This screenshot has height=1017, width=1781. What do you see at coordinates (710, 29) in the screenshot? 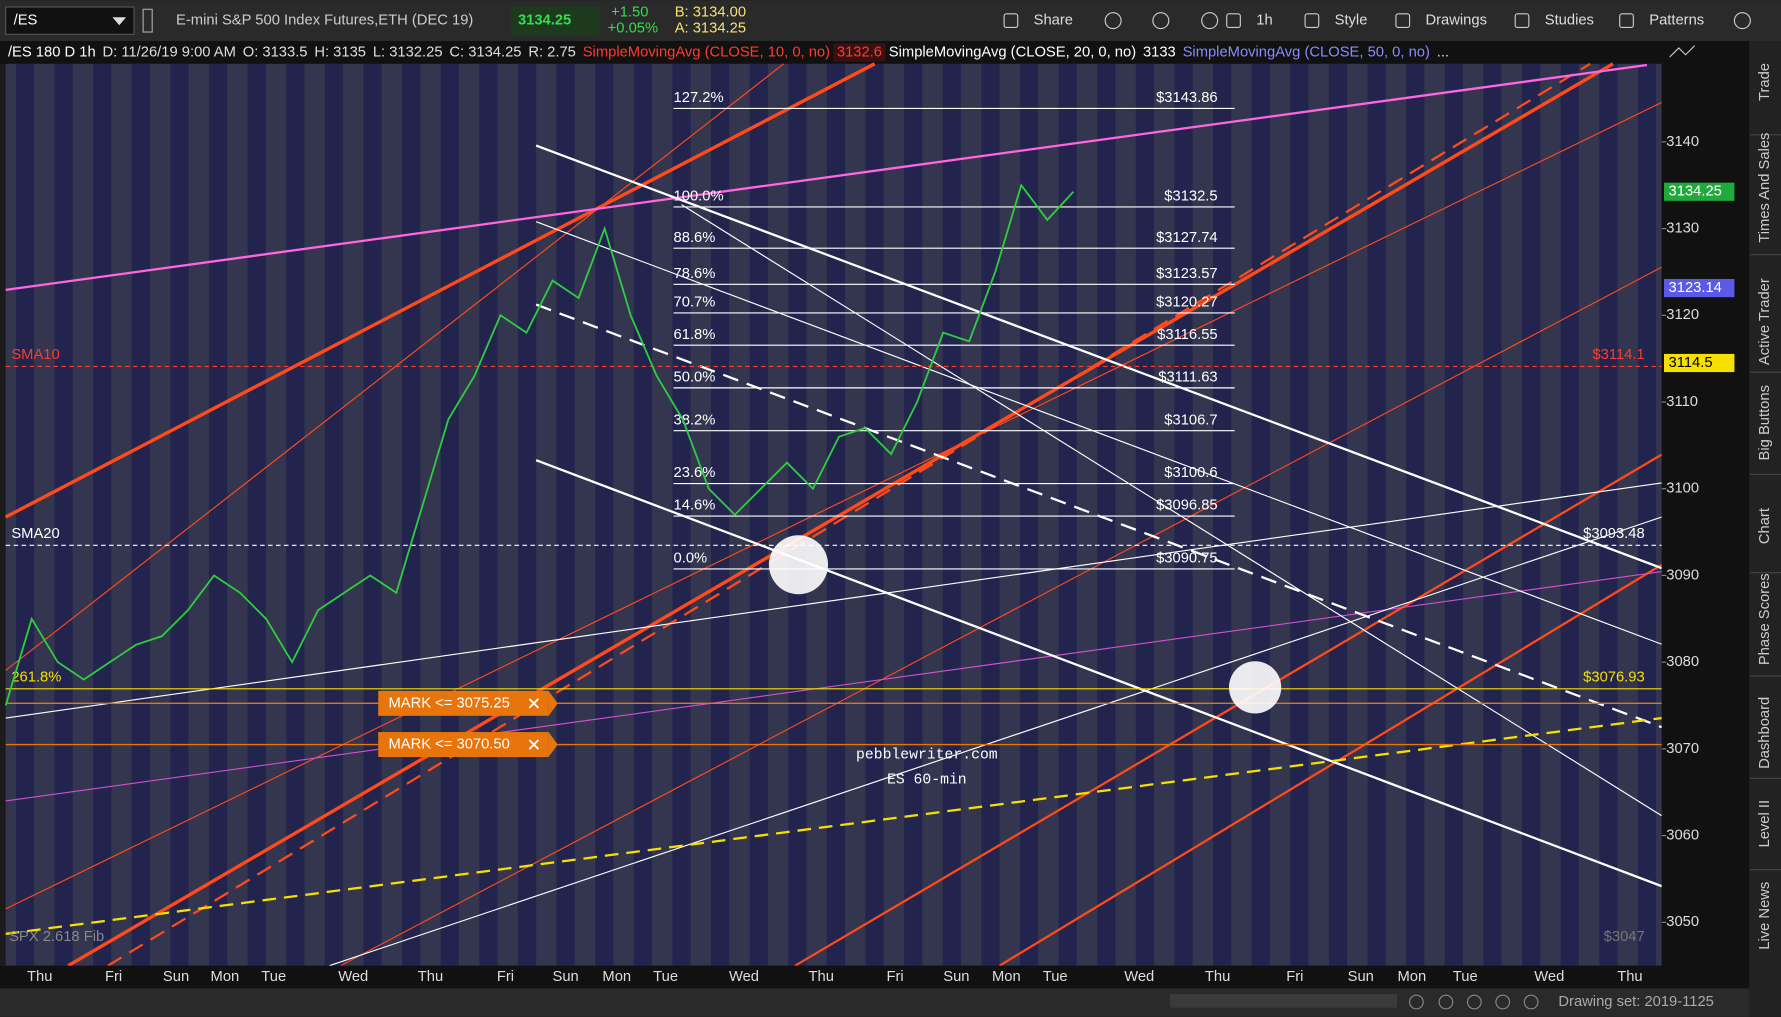
I see `ask: A: 3134.25` at bounding box center [710, 29].